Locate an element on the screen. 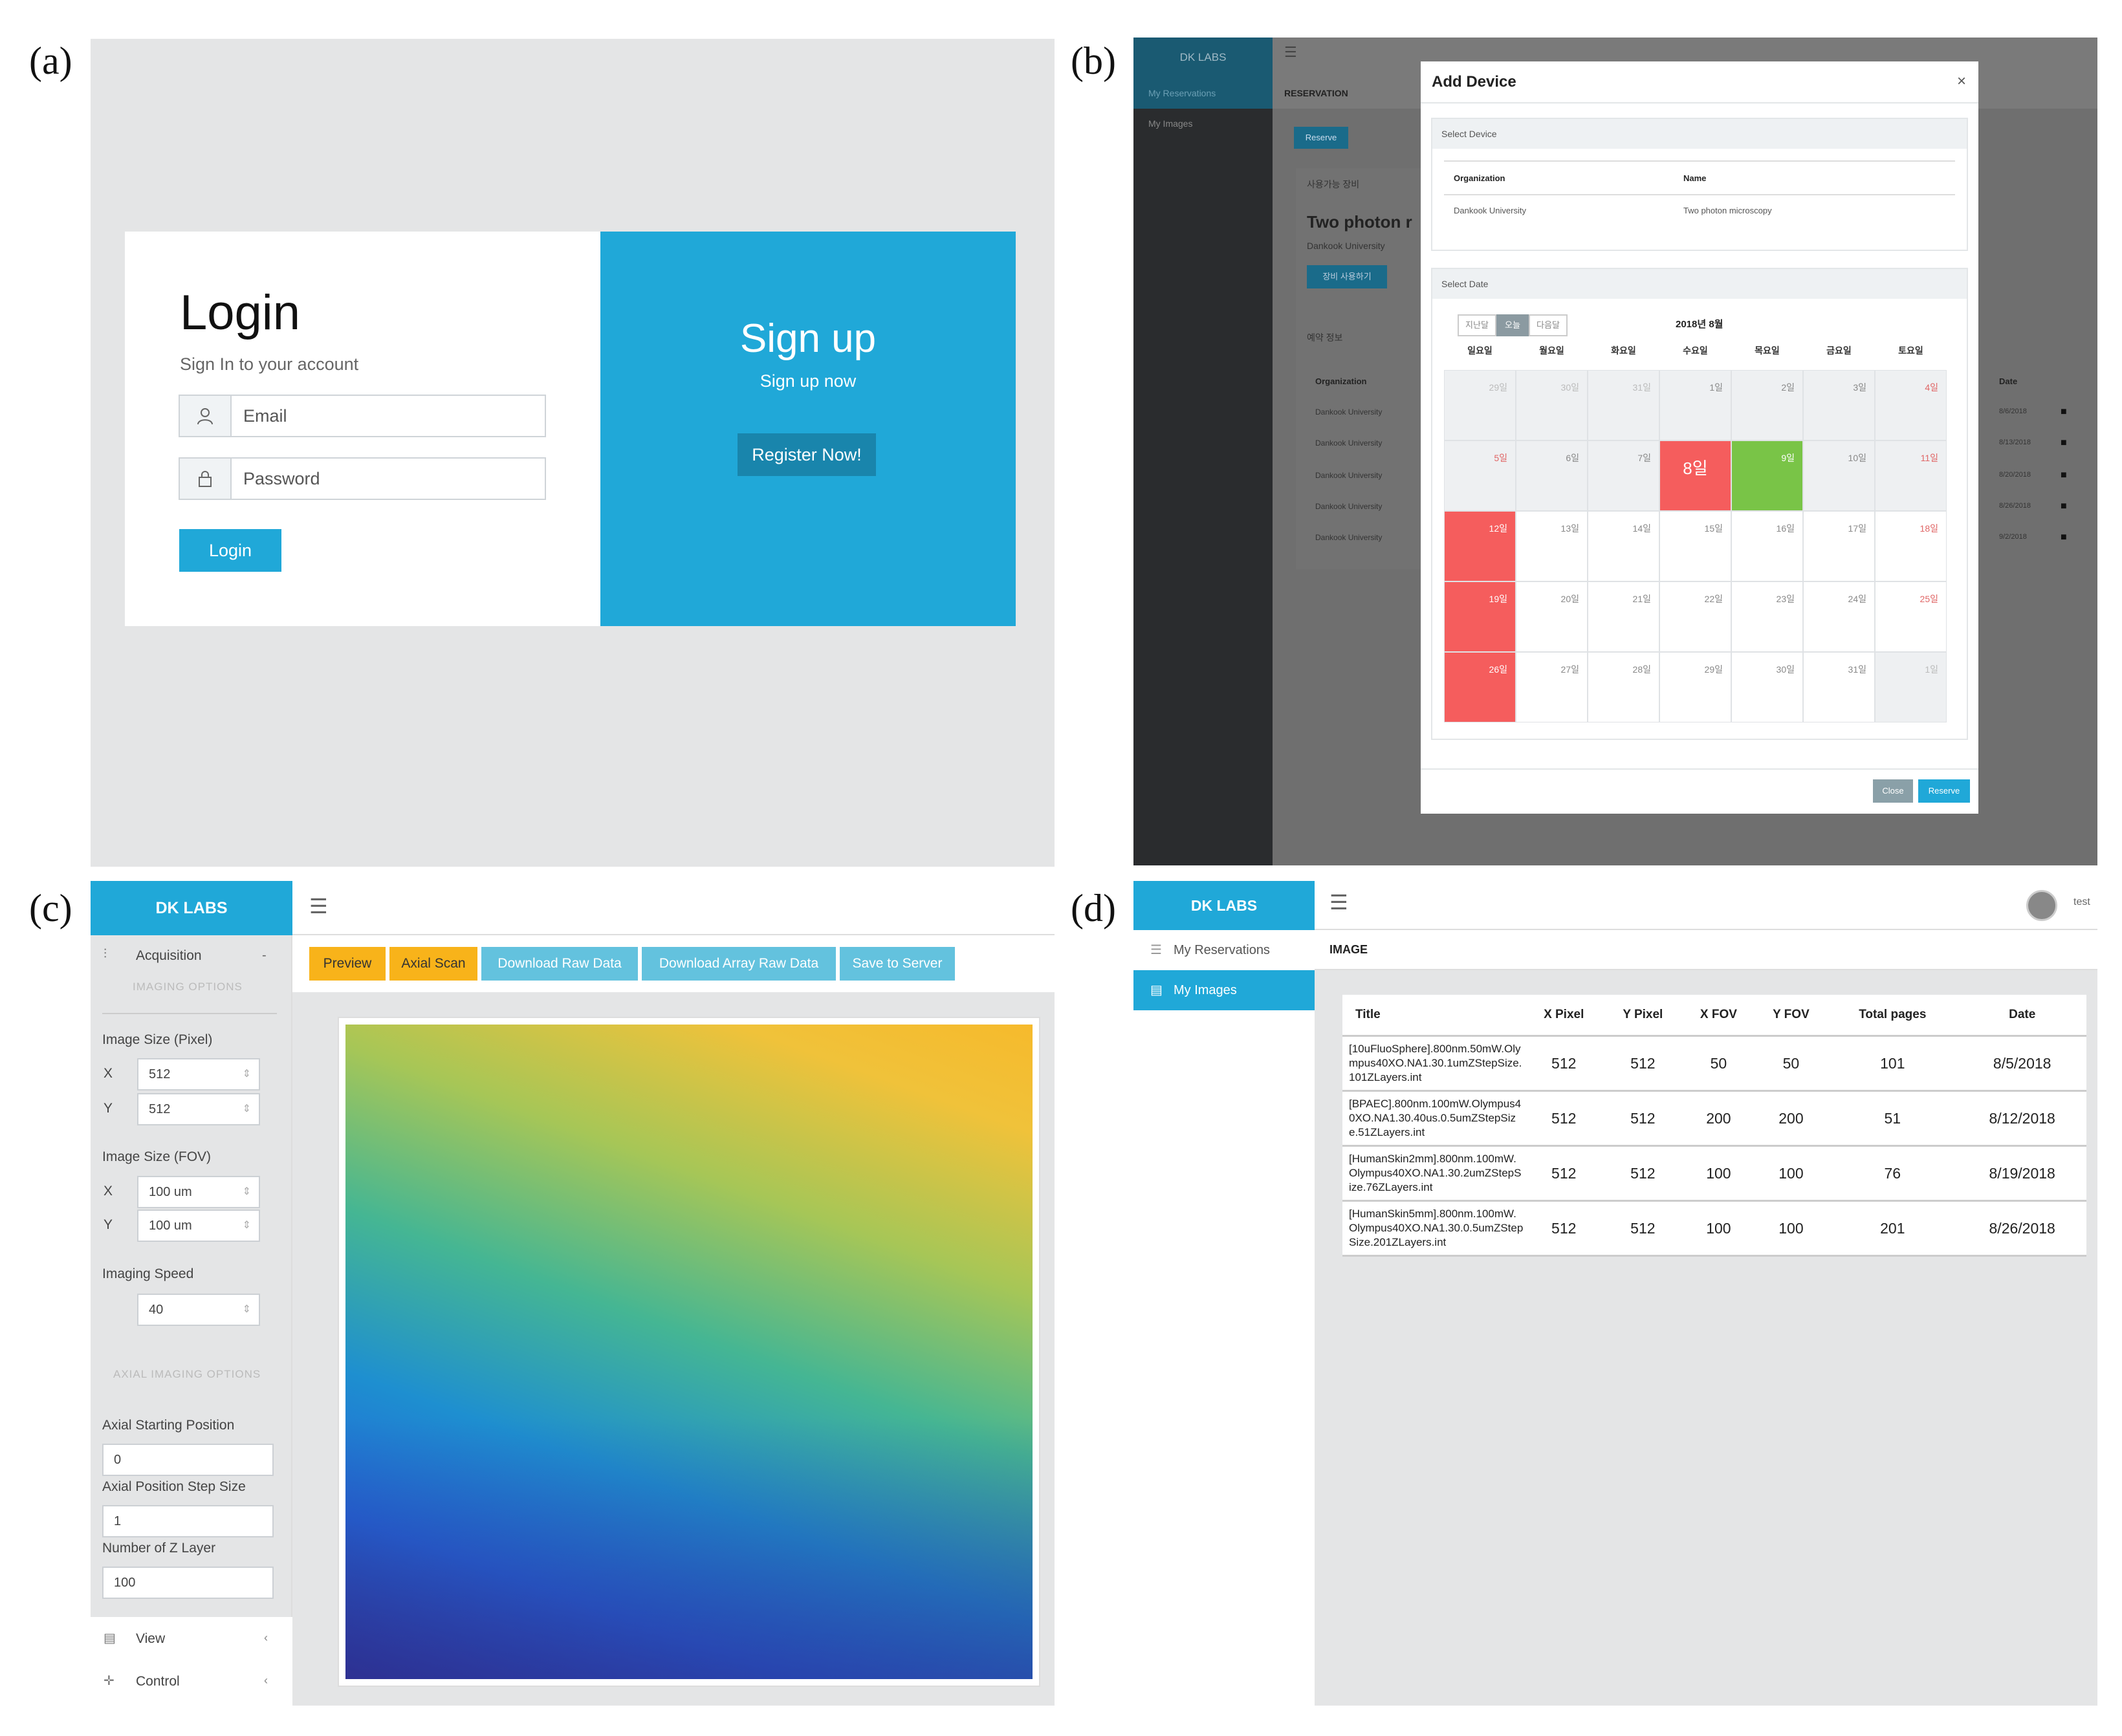 The image size is (2122, 1736). prev-month-button: 지난달 is located at coordinates (1477, 325).